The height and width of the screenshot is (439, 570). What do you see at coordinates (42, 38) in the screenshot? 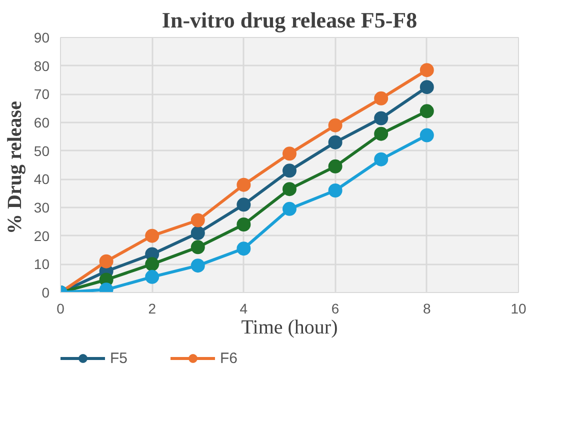
I see `y-tick-label: 90` at bounding box center [42, 38].